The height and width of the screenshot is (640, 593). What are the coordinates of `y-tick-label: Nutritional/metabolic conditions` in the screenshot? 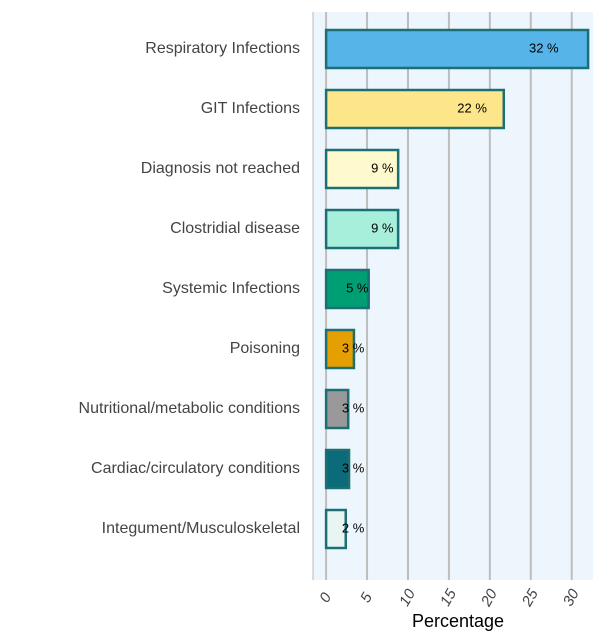 It's located at (189, 408).